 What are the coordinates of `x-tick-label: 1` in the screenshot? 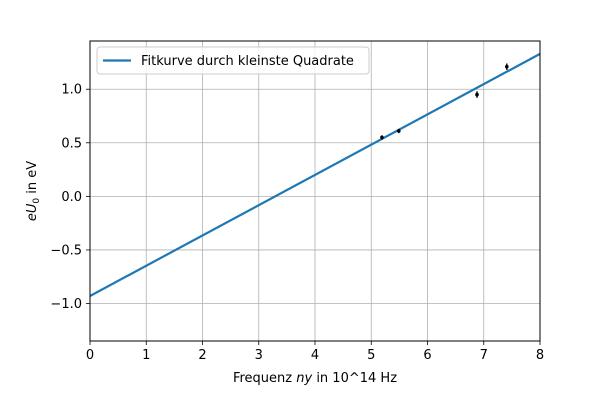 It's located at (146, 355).